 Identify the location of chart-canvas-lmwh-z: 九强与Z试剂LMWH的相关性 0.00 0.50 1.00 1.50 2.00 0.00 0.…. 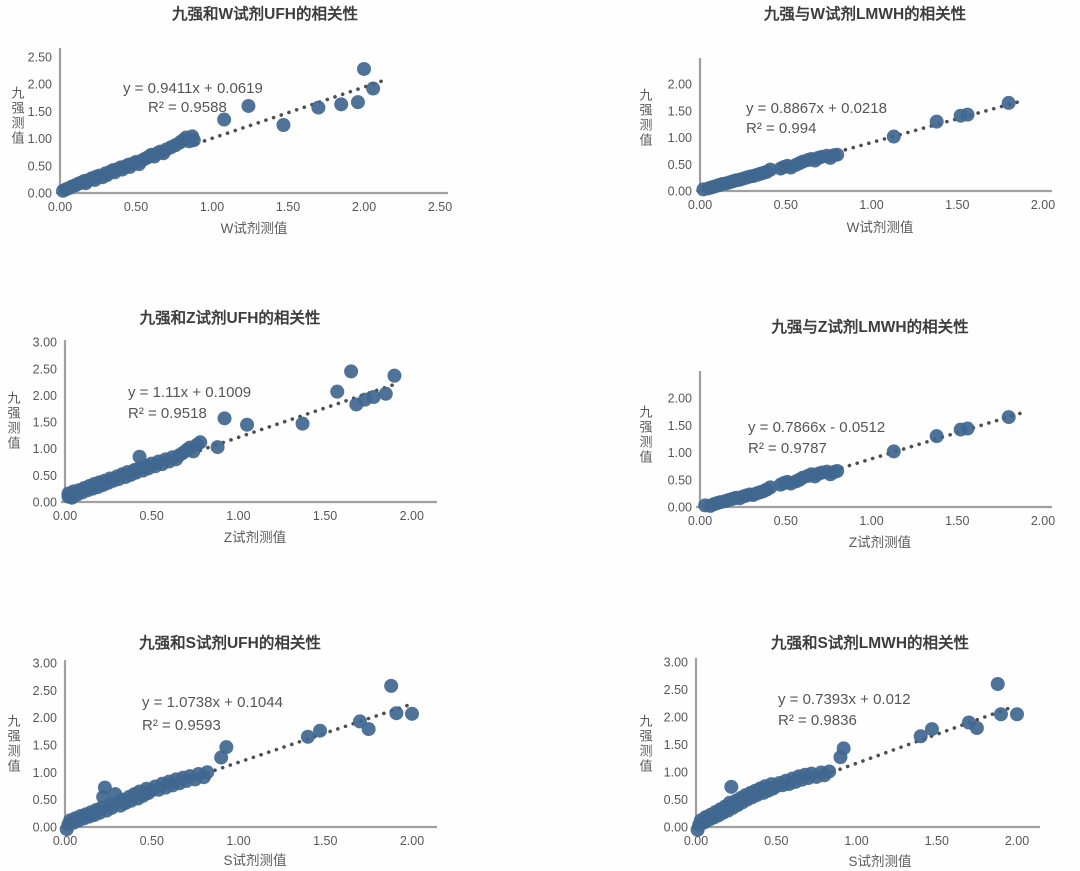
(847, 433).